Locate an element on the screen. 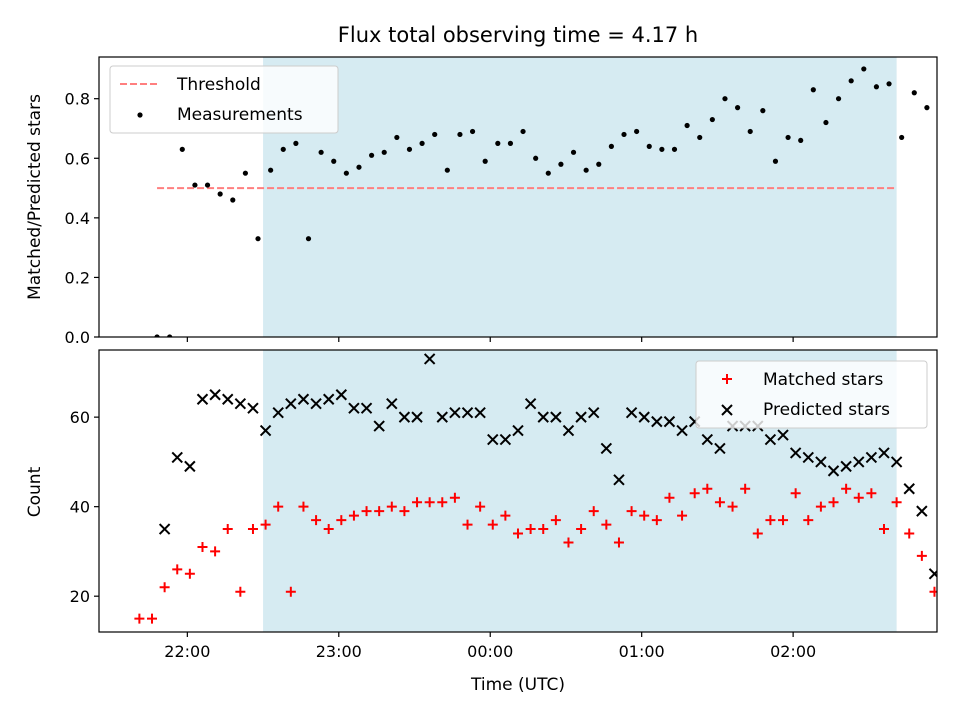  legend-measurements-swatch is located at coordinates (140, 115).